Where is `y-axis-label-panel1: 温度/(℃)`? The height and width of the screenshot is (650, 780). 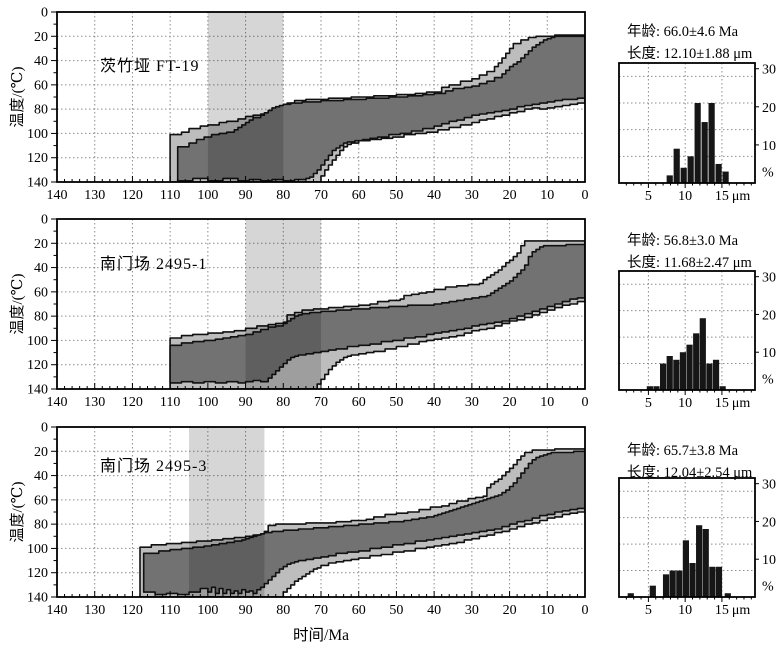 y-axis-label-panel1: 温度/(℃) is located at coordinates (18, 97).